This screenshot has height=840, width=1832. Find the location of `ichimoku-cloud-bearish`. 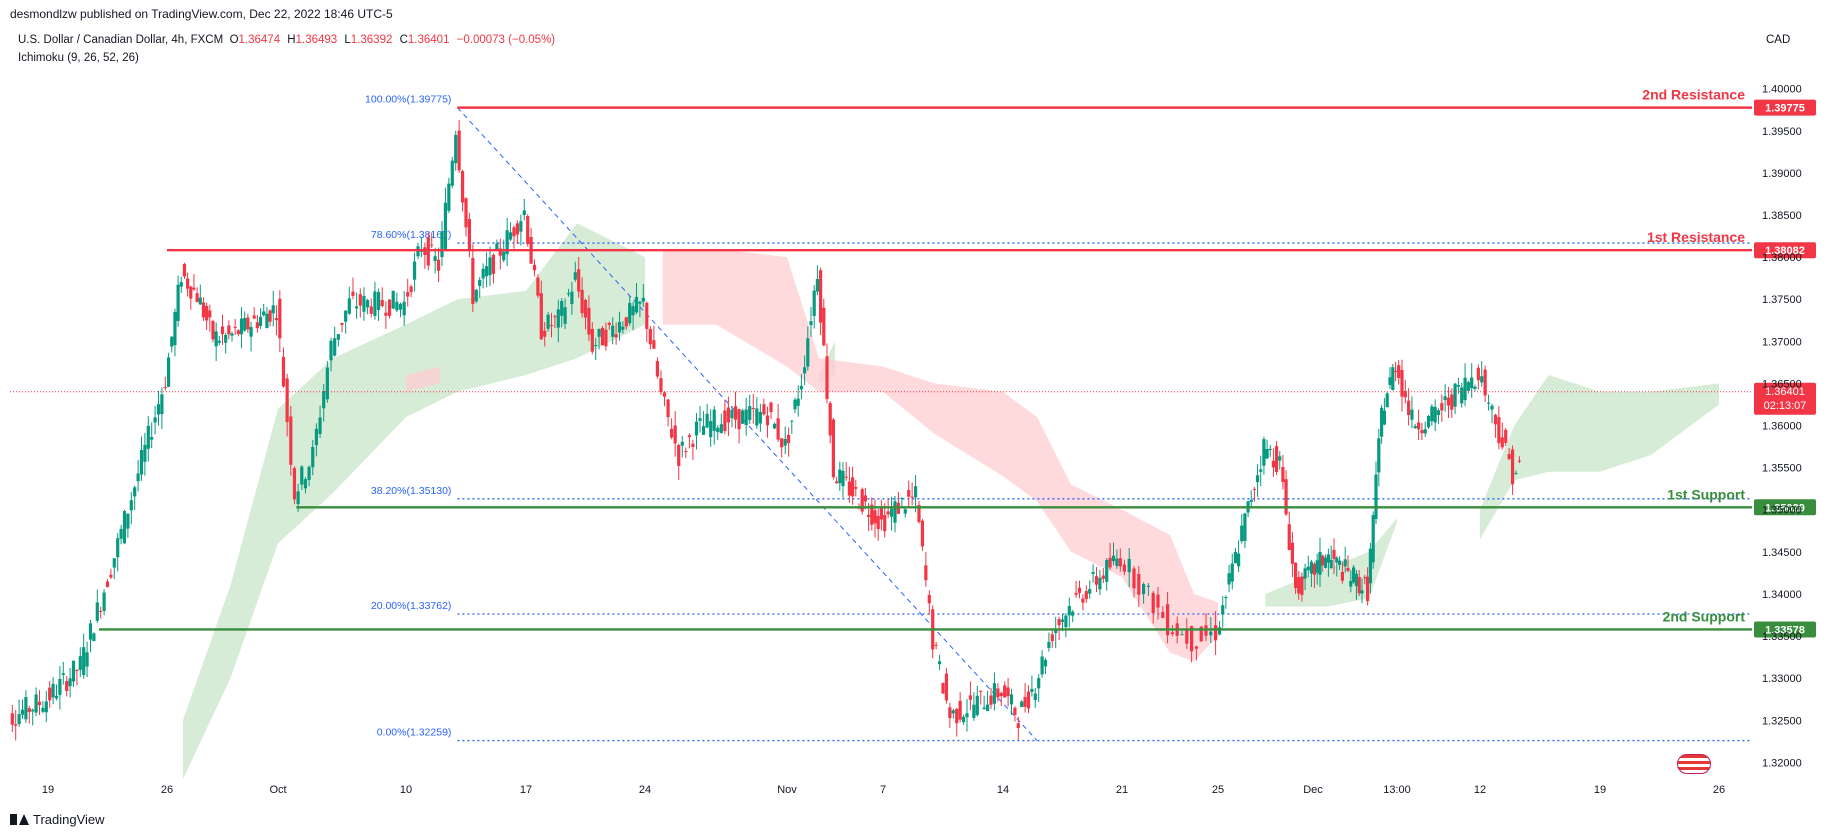

ichimoku-cloud-bearish is located at coordinates (940, 455).